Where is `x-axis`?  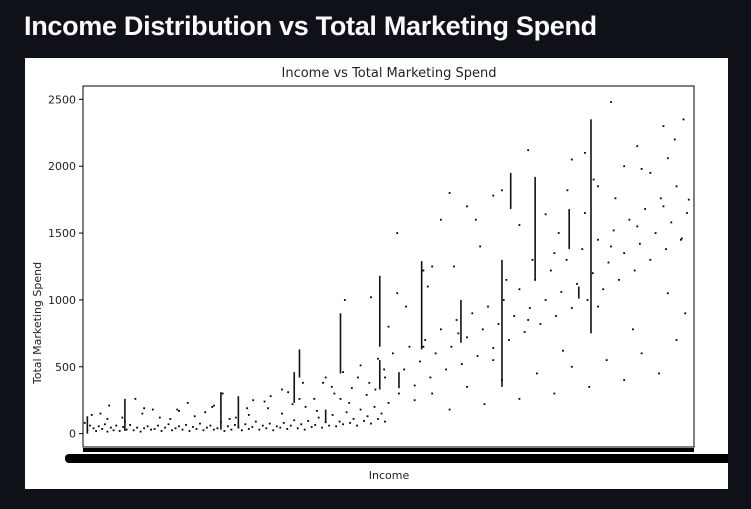
x-axis is located at coordinates (396, 455).